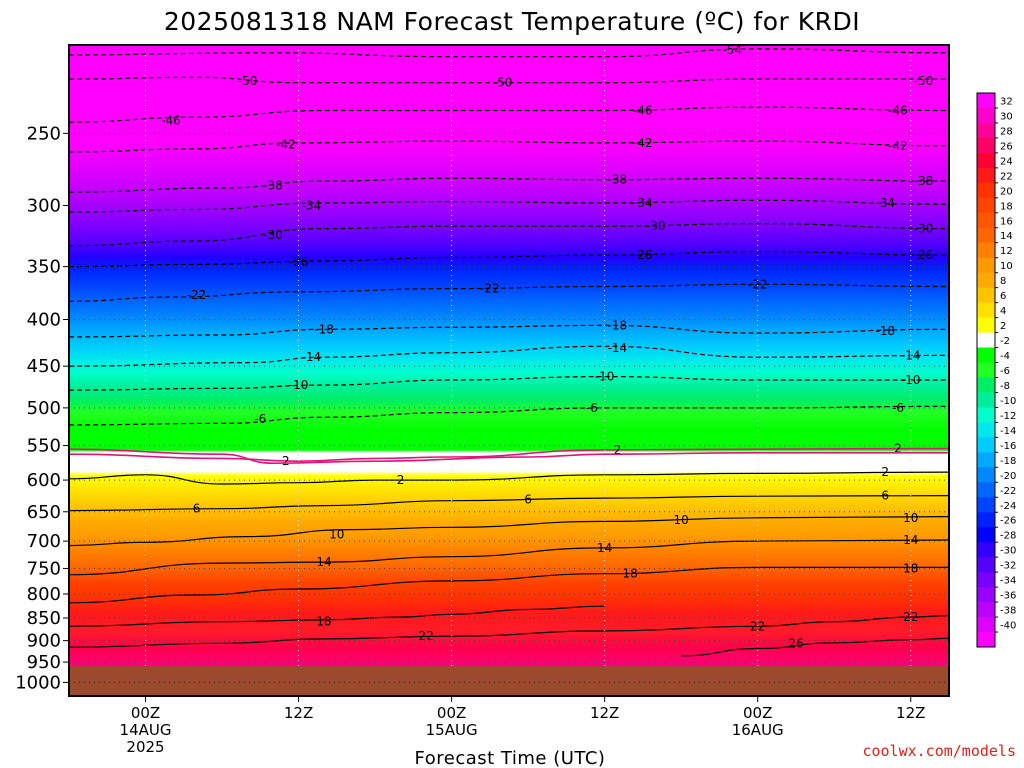  What do you see at coordinates (44, 541) in the screenshot?
I see `y-tick-label: 700` at bounding box center [44, 541].